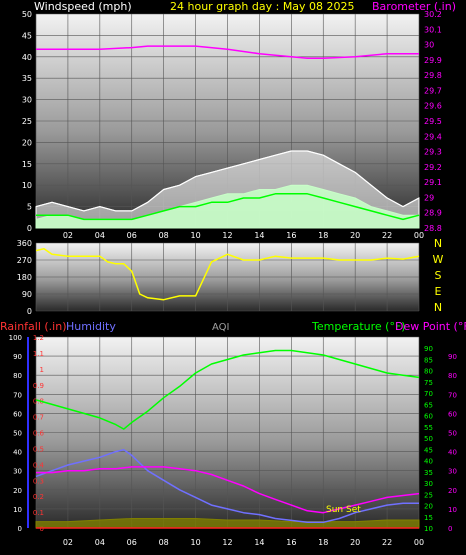  What do you see at coordinates (38, 481) in the screenshot?
I see `rain-tick-label: 0.3` at bounding box center [38, 481].